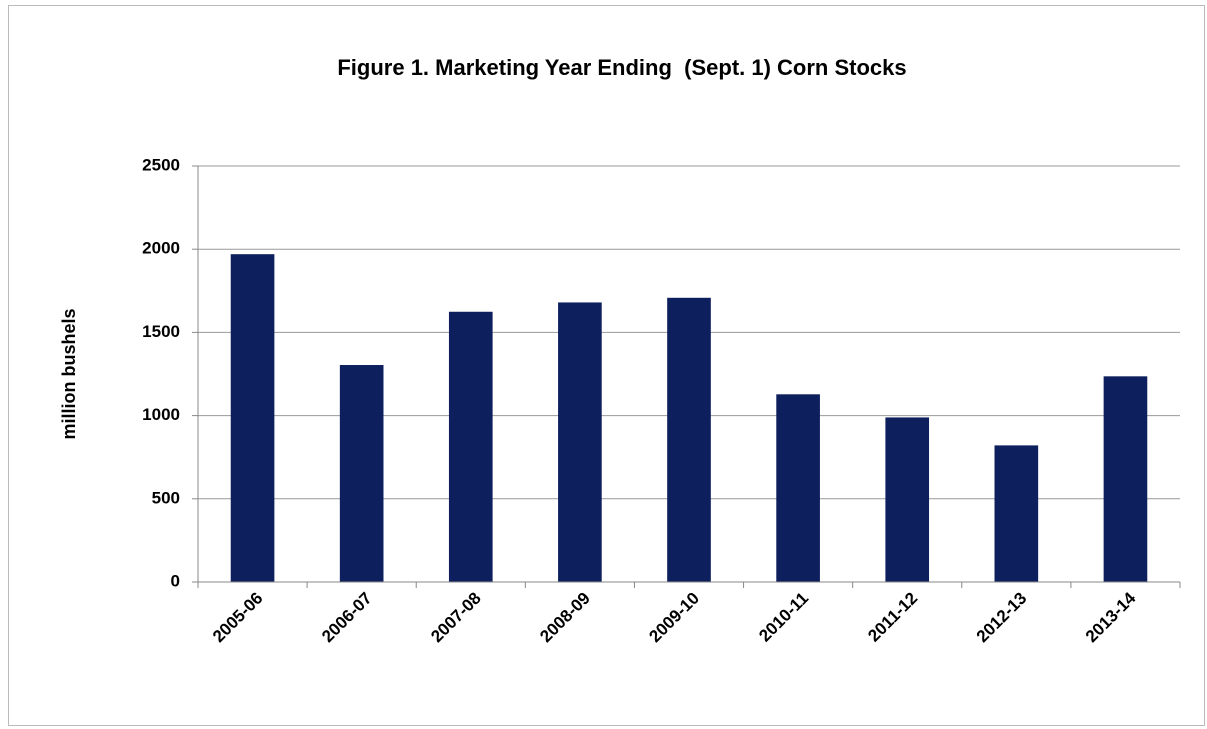 The height and width of the screenshot is (729, 1207). Describe the element at coordinates (238, 618) in the screenshot. I see `x-tick-label: 2005-06` at that location.